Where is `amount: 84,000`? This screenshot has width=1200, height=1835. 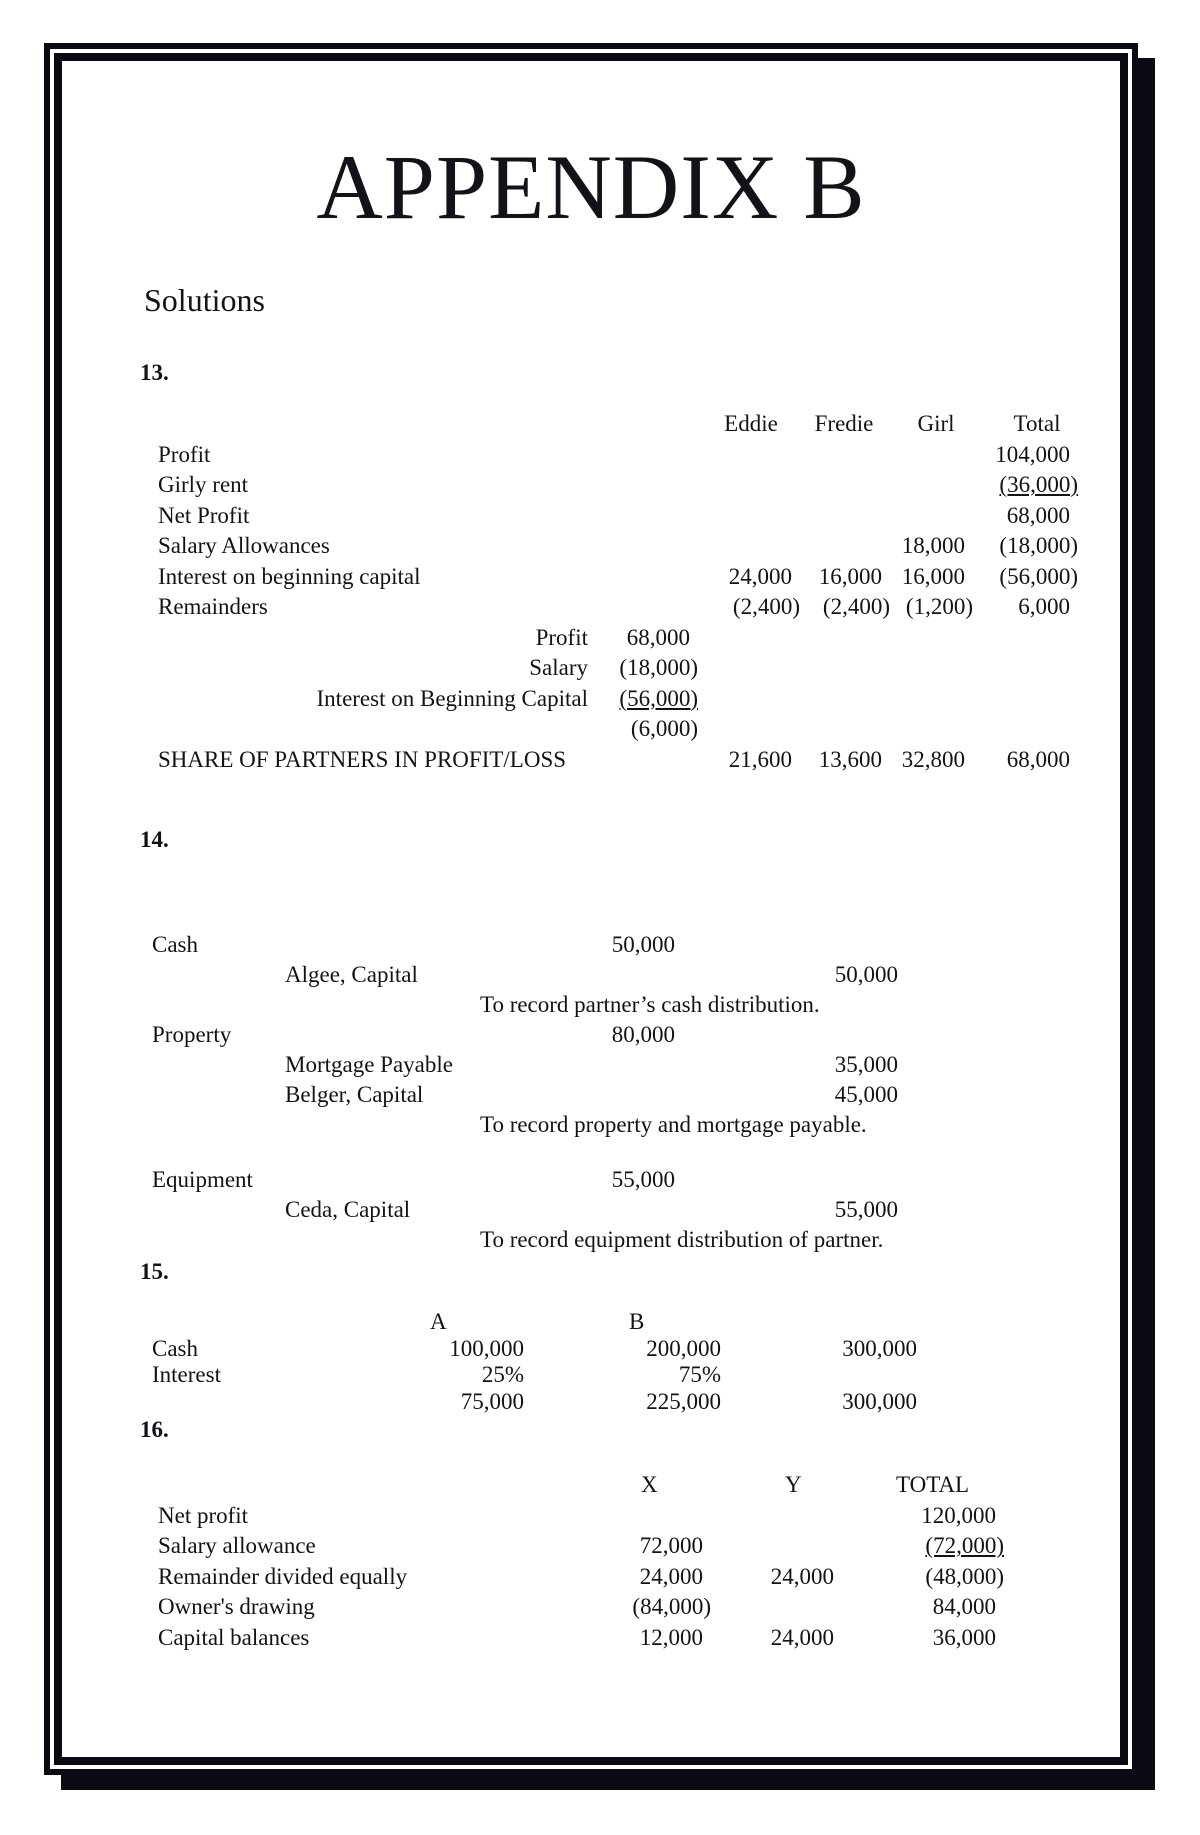
amount: 84,000 is located at coordinates (964, 1607).